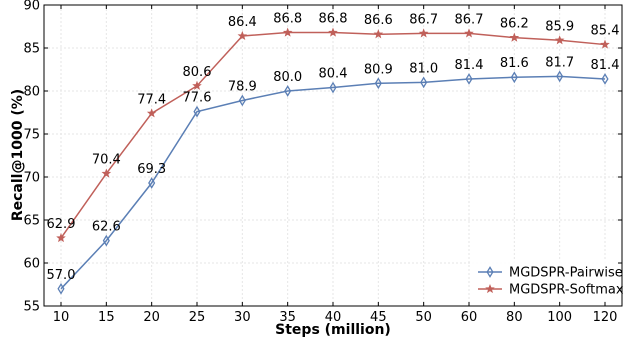  Describe the element at coordinates (197, 317) in the screenshot. I see `x-tick-label: 25` at that location.